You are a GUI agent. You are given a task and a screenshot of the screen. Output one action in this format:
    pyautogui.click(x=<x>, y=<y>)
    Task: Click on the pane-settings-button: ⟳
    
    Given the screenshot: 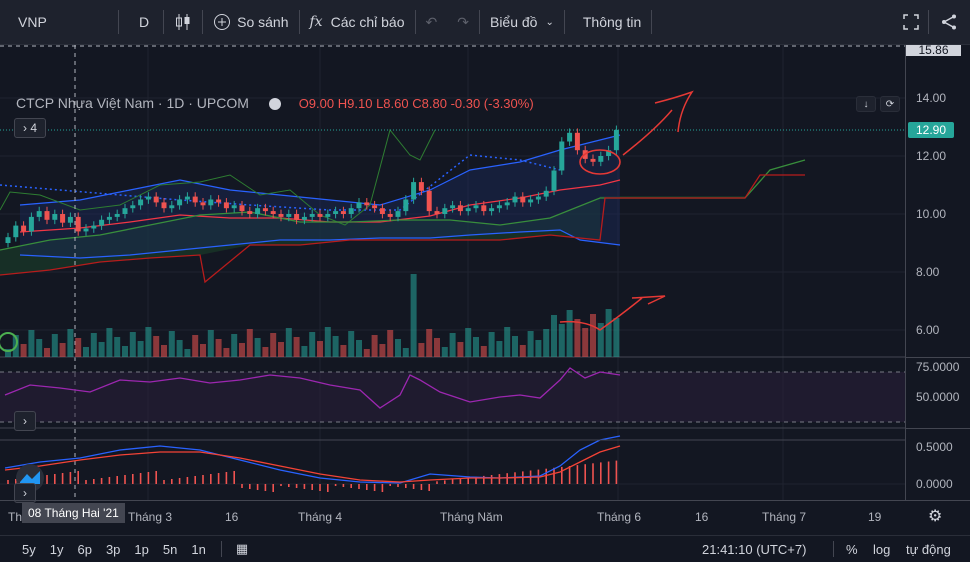 What is the action you would take?
    pyautogui.click(x=890, y=104)
    